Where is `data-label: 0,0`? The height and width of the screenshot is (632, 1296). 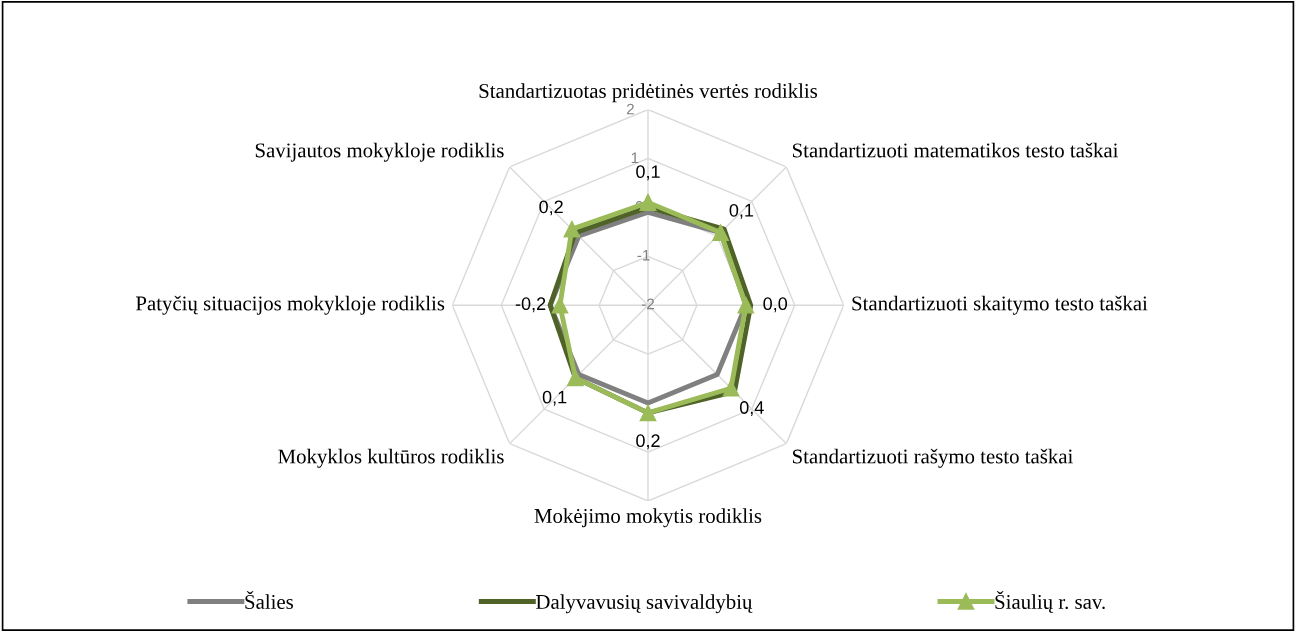 data-label: 0,0 is located at coordinates (775, 305).